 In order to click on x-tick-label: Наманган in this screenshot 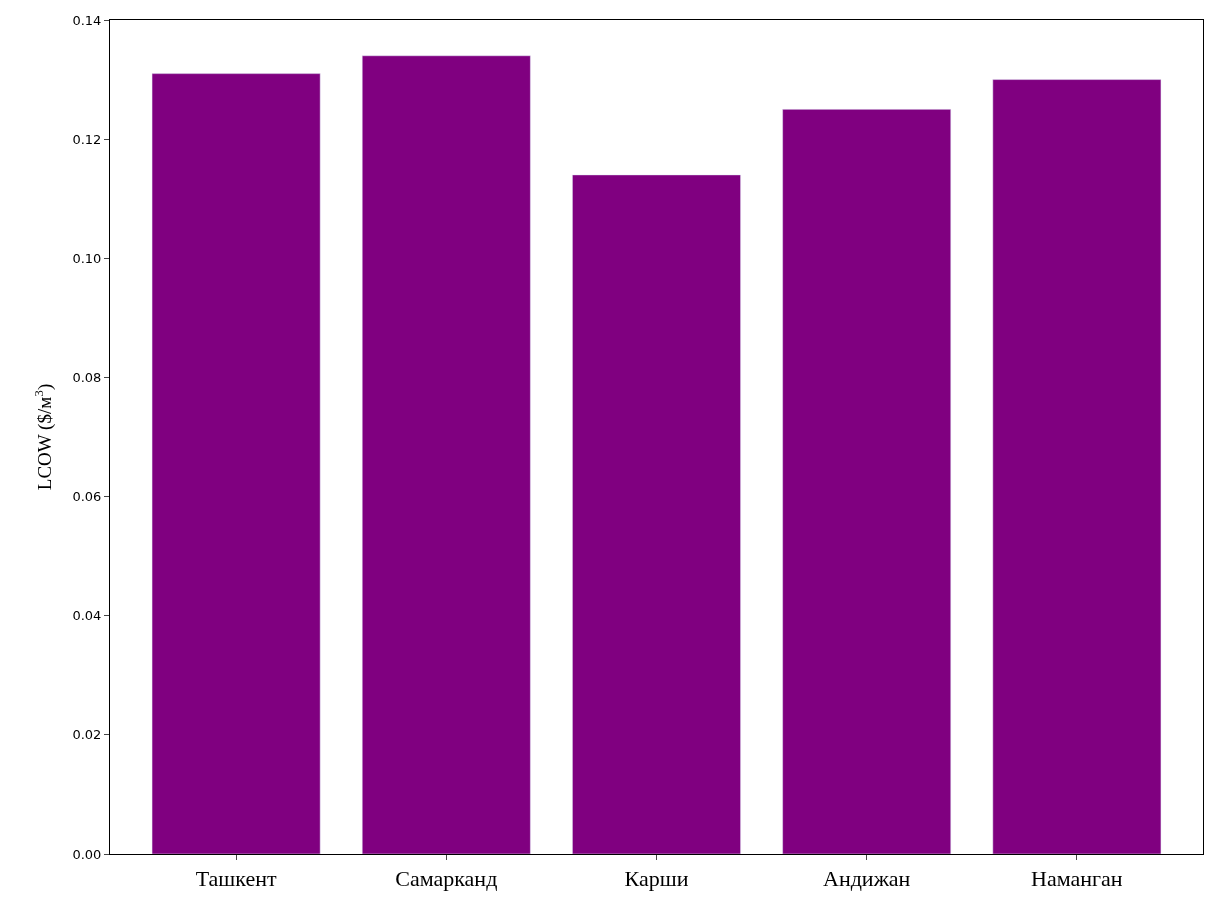, I will do `click(1077, 879)`.